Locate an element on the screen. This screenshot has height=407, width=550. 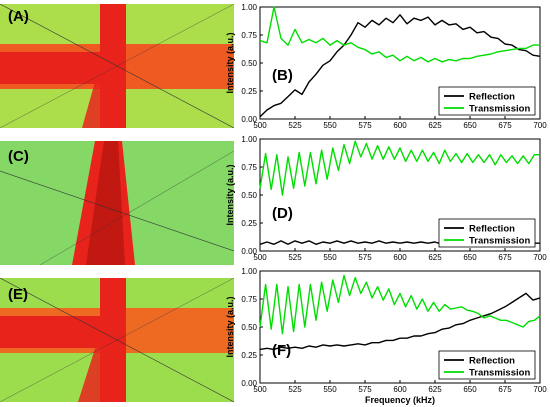
chart-panel-label: (F) is located at coordinates (281, 350).